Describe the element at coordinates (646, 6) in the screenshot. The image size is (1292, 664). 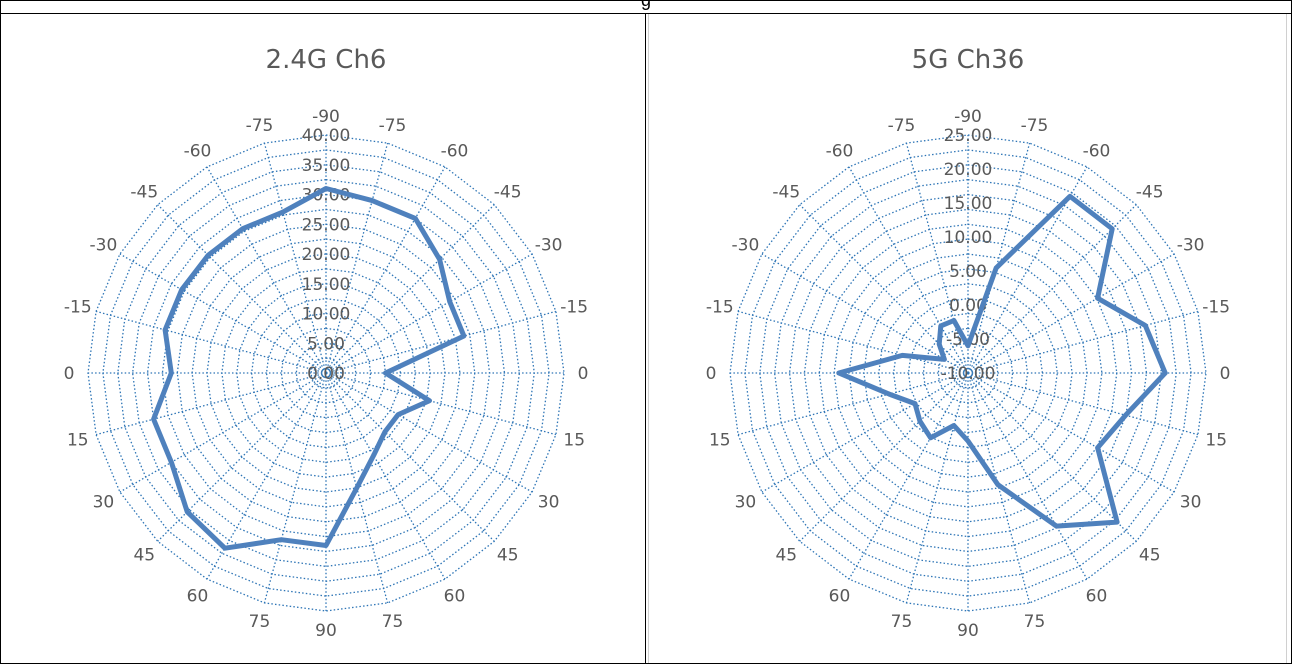
I see `table-header-label: g` at that location.